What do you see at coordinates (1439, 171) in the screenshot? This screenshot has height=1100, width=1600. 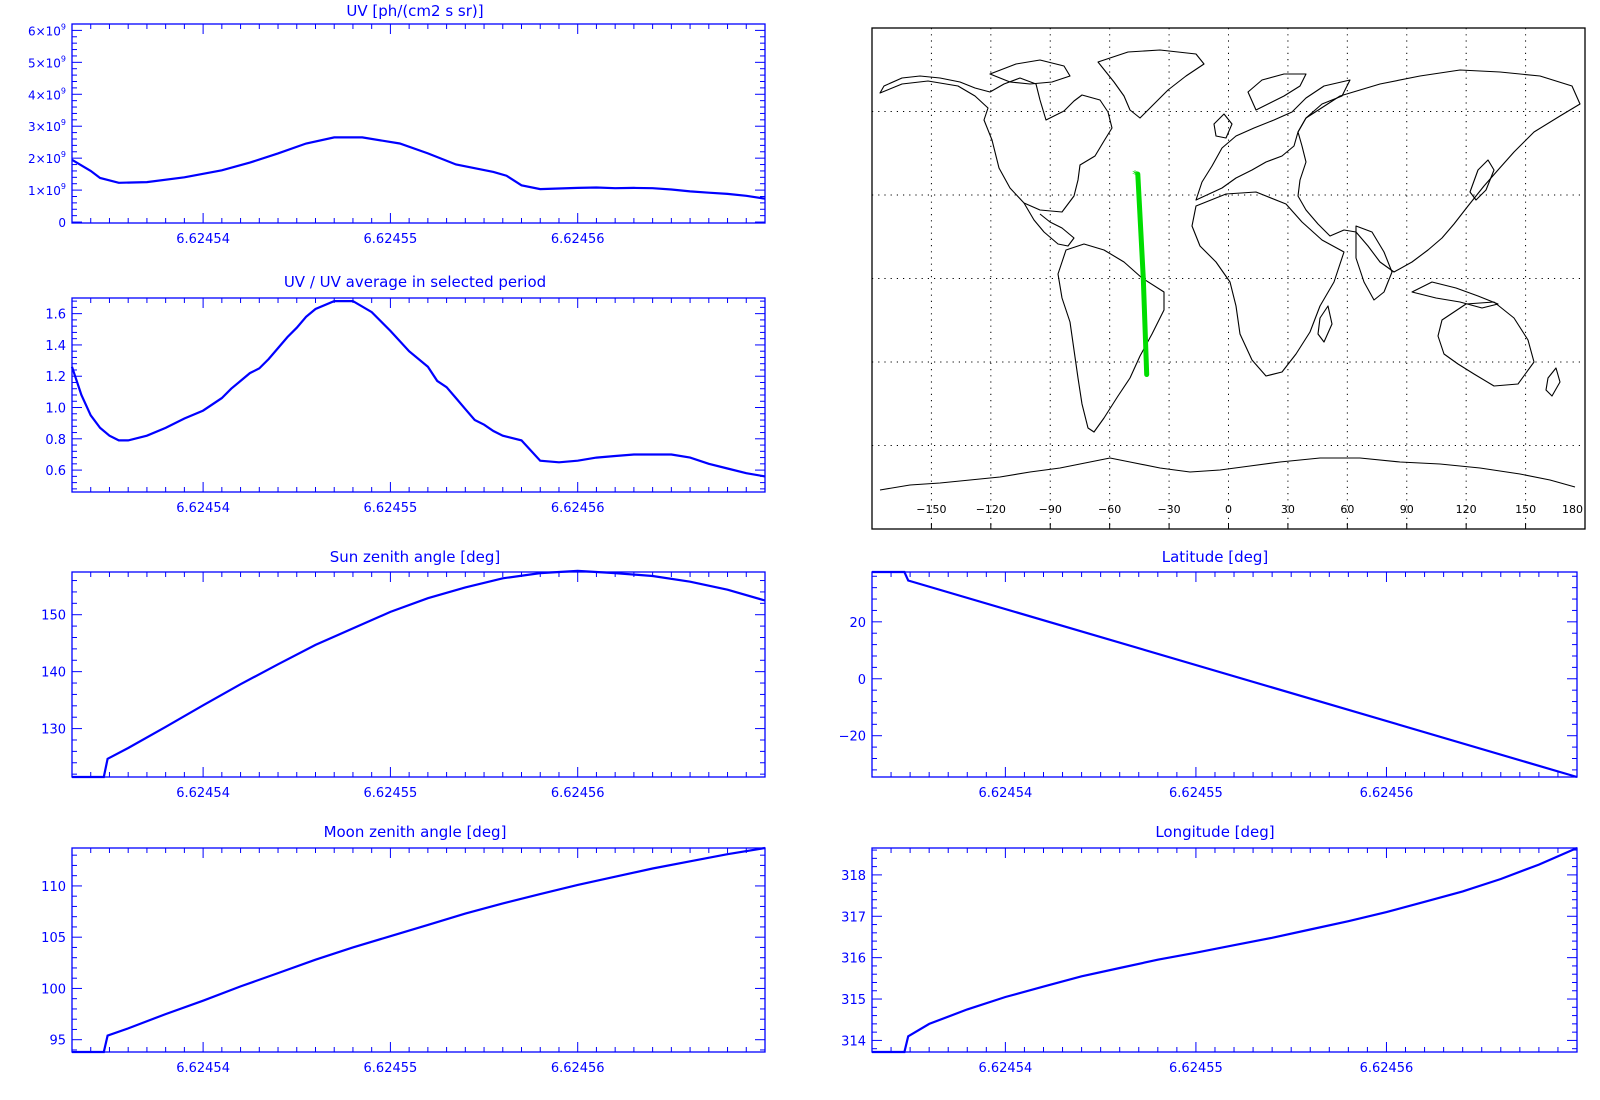 I see `asia-coast` at bounding box center [1439, 171].